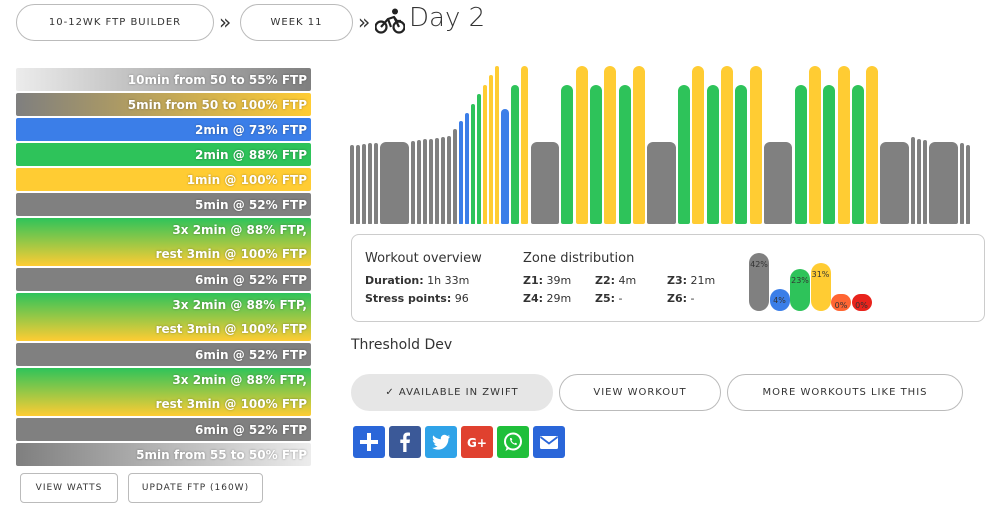 This screenshot has width=995, height=508. Describe the element at coordinates (163, 154) in the screenshot. I see `interval-item: 2min @ 88% FTP` at that location.